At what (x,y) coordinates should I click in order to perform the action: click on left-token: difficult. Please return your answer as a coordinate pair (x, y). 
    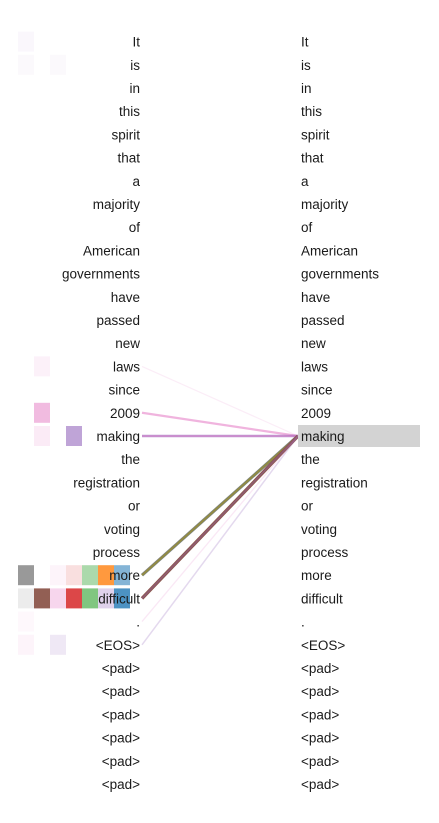
    Looking at the image, I should click on (119, 598).